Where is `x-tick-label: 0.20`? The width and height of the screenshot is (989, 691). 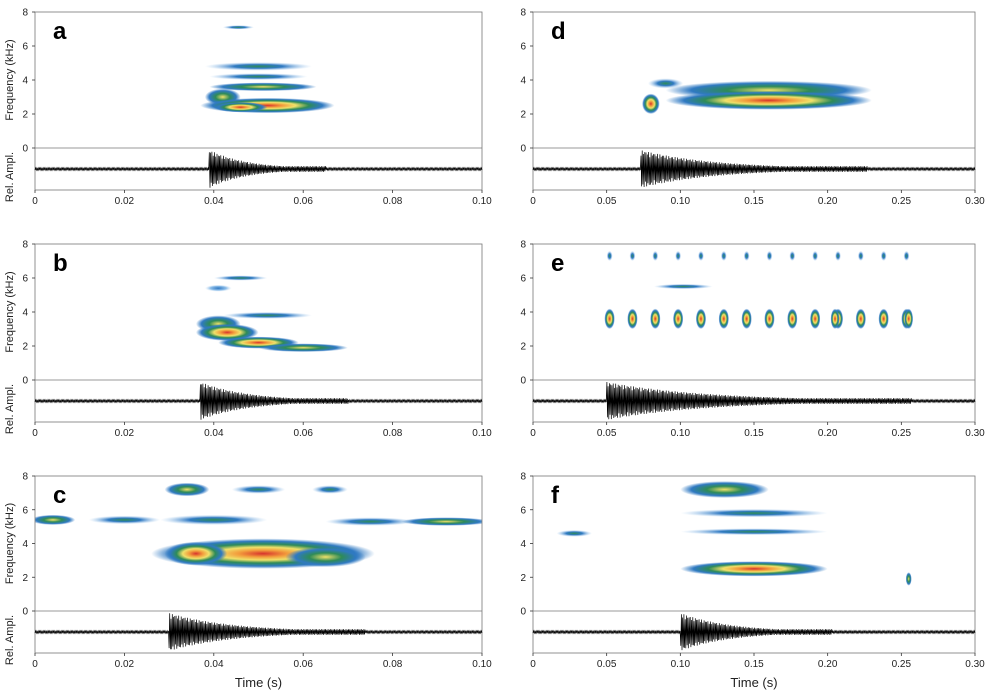
x-tick-label: 0.20 is located at coordinates (828, 433).